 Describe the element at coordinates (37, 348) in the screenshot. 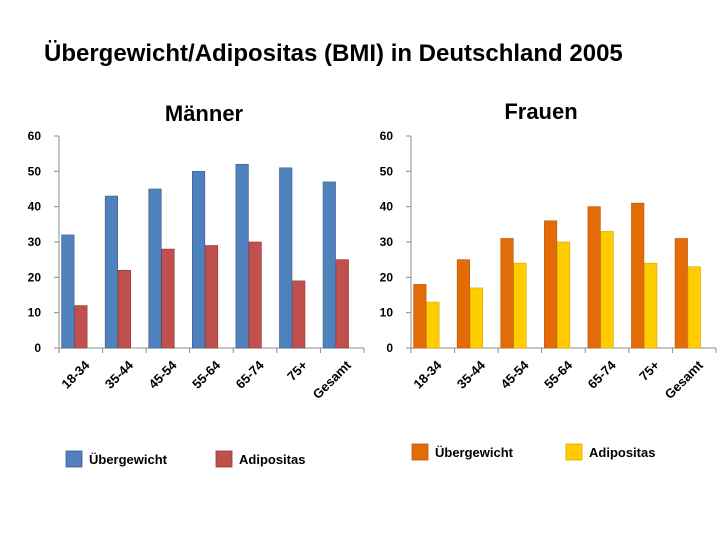

I see `chart1-y-tick-label: 0` at that location.